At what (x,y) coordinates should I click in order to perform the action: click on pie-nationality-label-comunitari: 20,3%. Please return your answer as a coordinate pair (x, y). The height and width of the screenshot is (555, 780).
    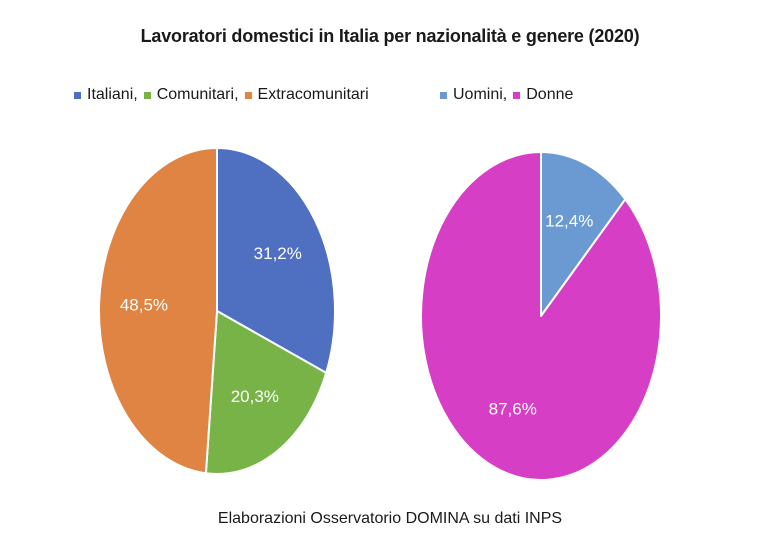
    Looking at the image, I should click on (255, 396).